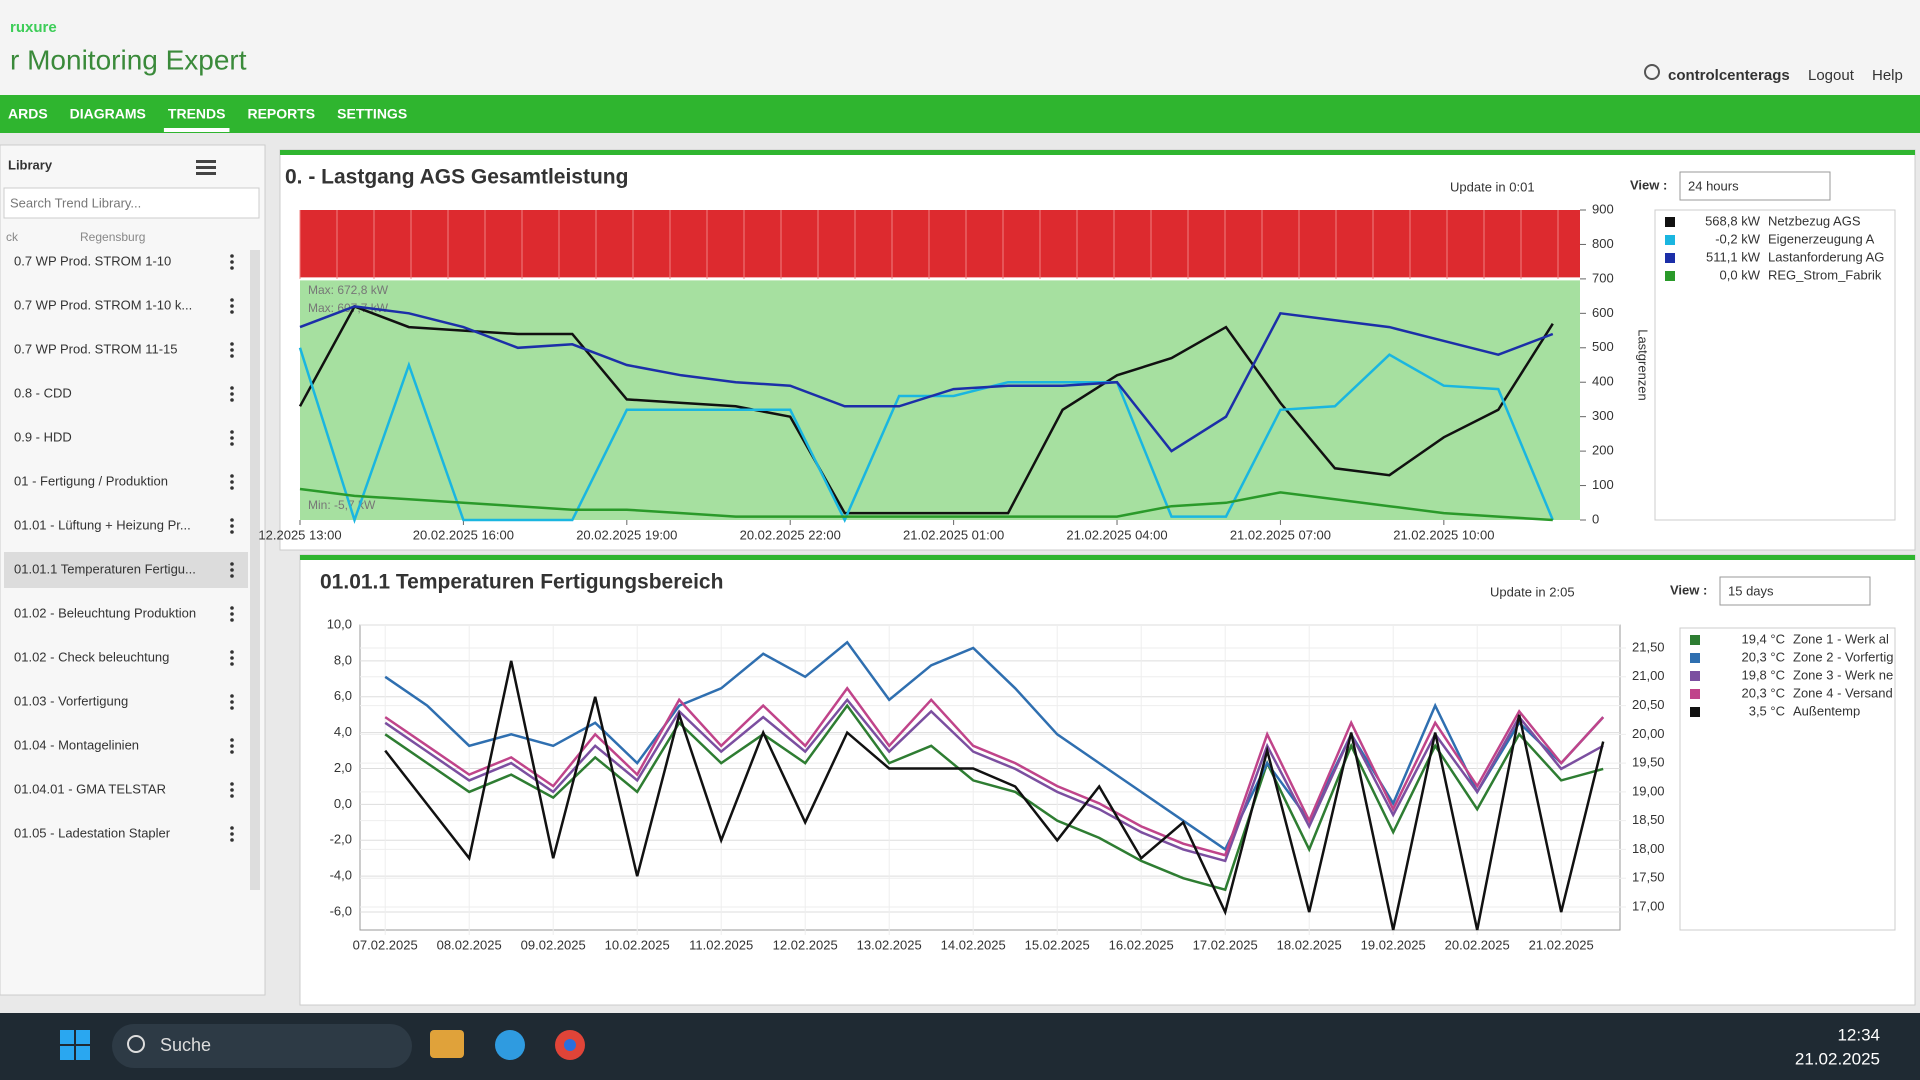 The image size is (1920, 1080). Describe the element at coordinates (33, 27) in the screenshot. I see `brand: ruxure` at that location.